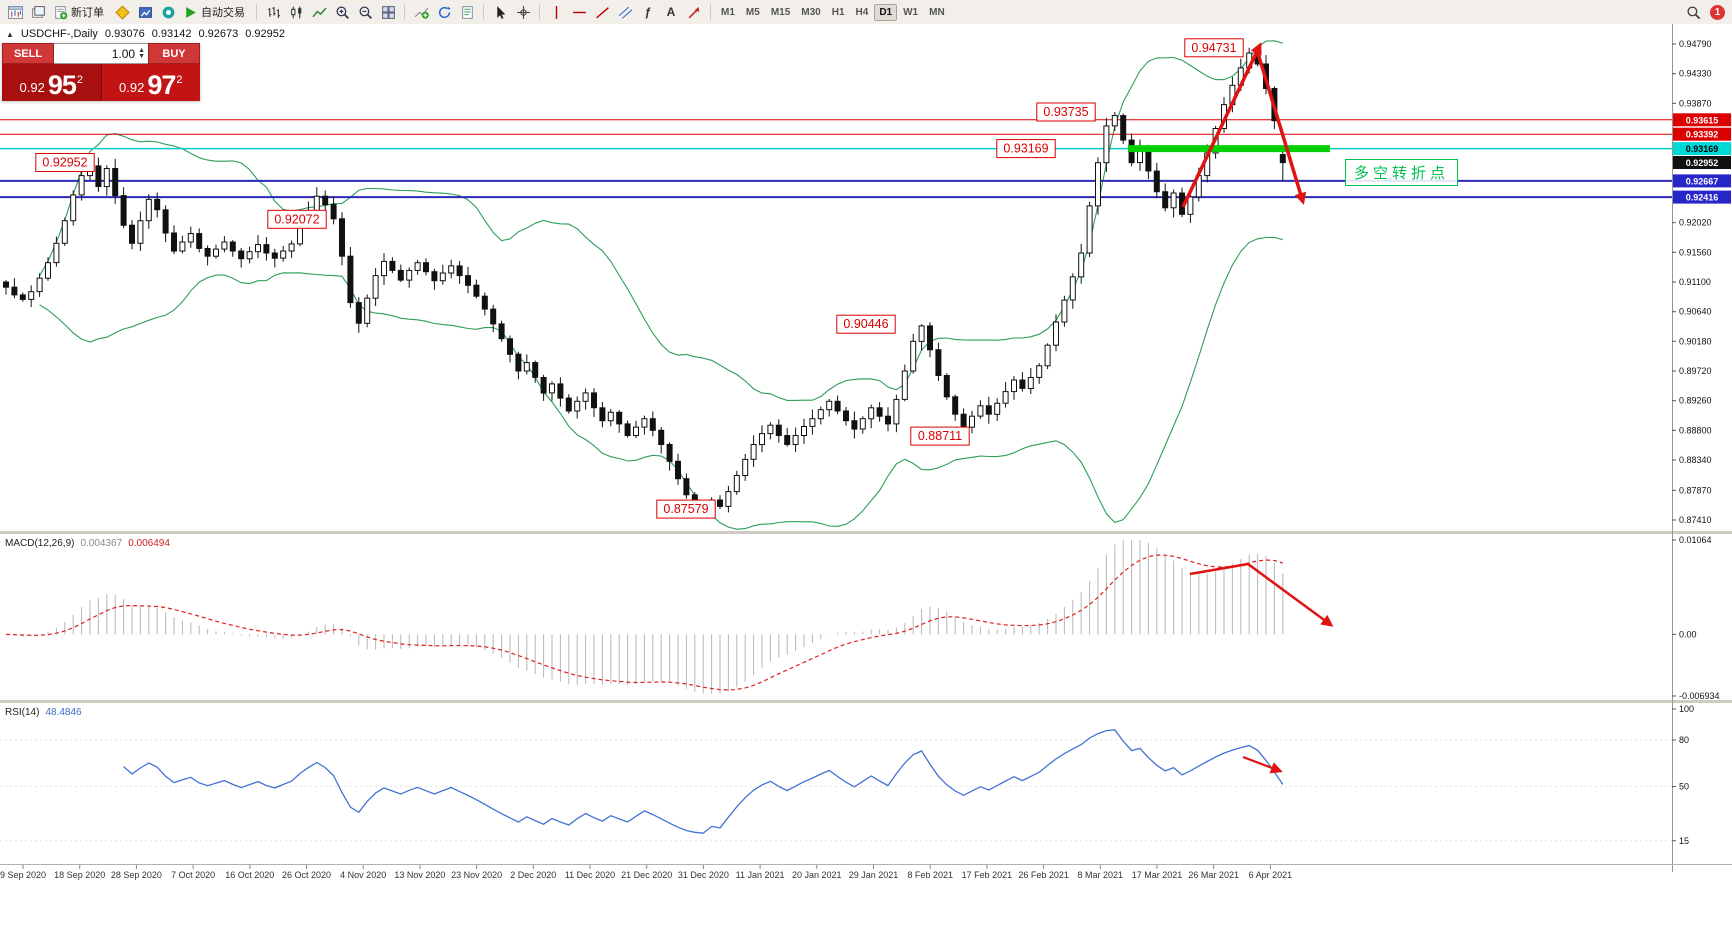 The width and height of the screenshot is (1732, 945). Describe the element at coordinates (838, 12) in the screenshot. I see `timeframe-h1: H1` at that location.